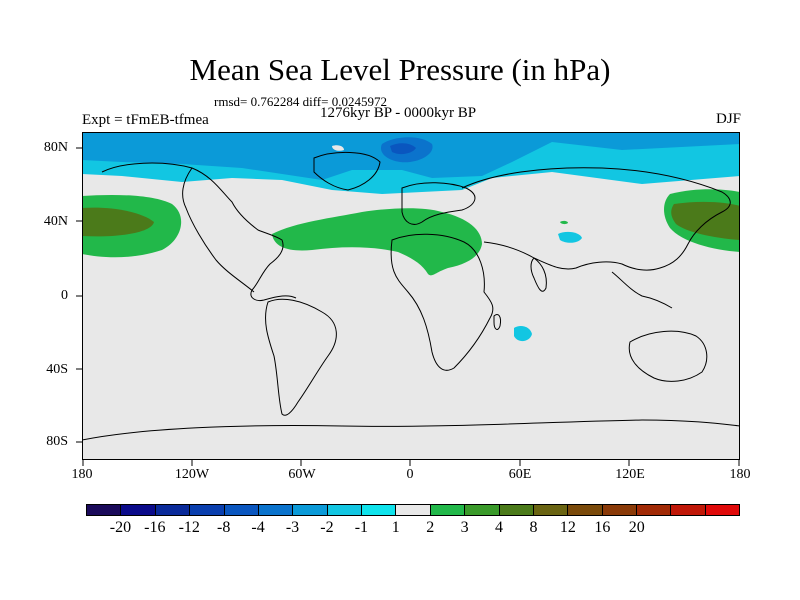 Image resolution: width=800 pixels, height=600 pixels. Describe the element at coordinates (64, 295) in the screenshot. I see `y-tick-0: 0` at that location.